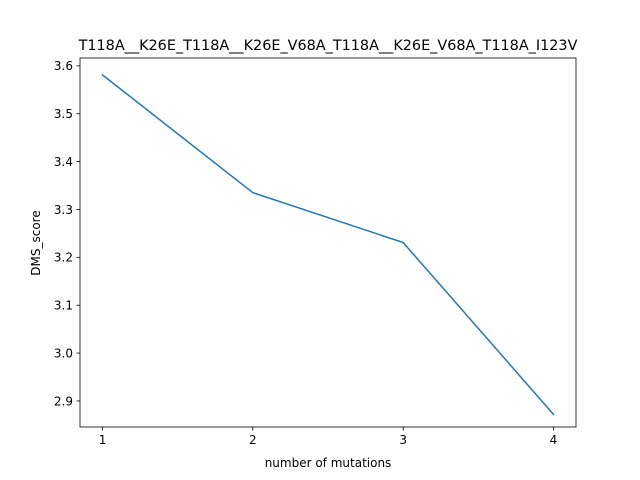 This screenshot has height=480, width=640. Describe the element at coordinates (63, 401) in the screenshot. I see `y-tick-label: 2.9` at that location.